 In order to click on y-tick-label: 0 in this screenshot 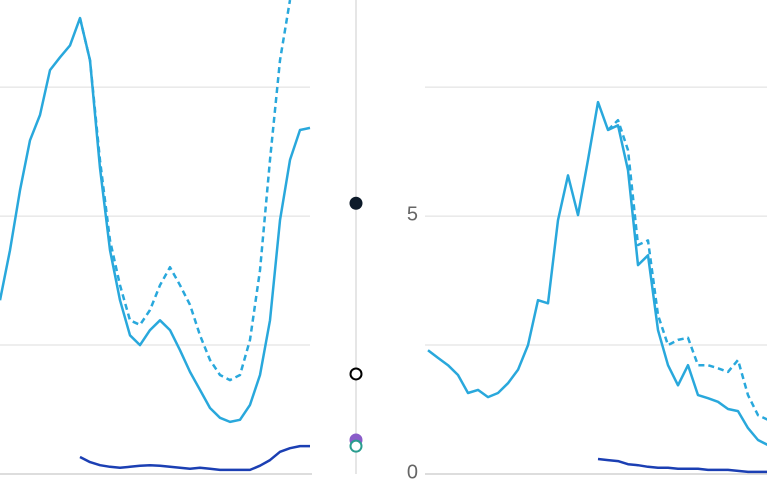, I will do `click(412, 470)`.